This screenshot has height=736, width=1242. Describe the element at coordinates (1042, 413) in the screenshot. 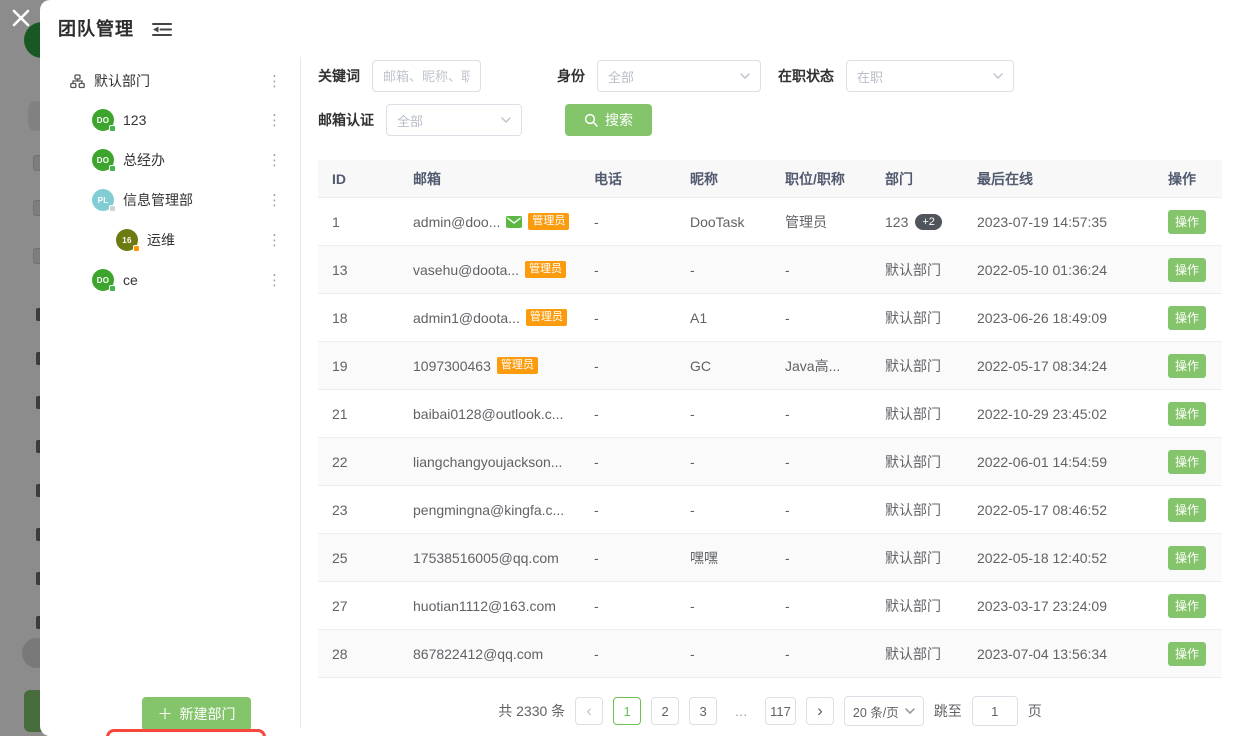

I see `cell-last-online: 2022-10-29 23:45:02` at that location.